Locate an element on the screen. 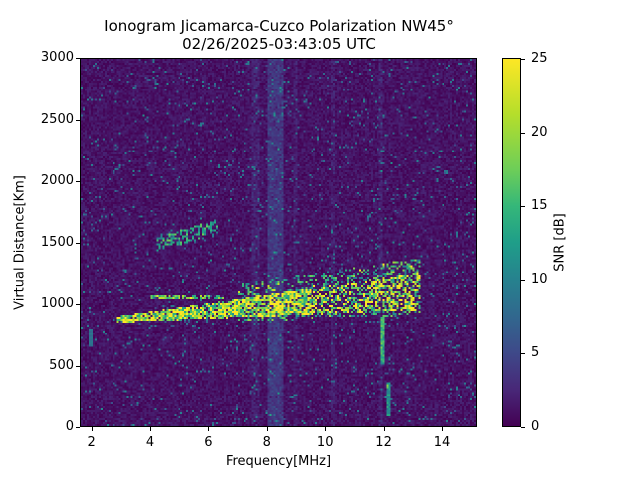 This screenshot has width=640, height=480. x-tick-label: 2 is located at coordinates (91, 442).